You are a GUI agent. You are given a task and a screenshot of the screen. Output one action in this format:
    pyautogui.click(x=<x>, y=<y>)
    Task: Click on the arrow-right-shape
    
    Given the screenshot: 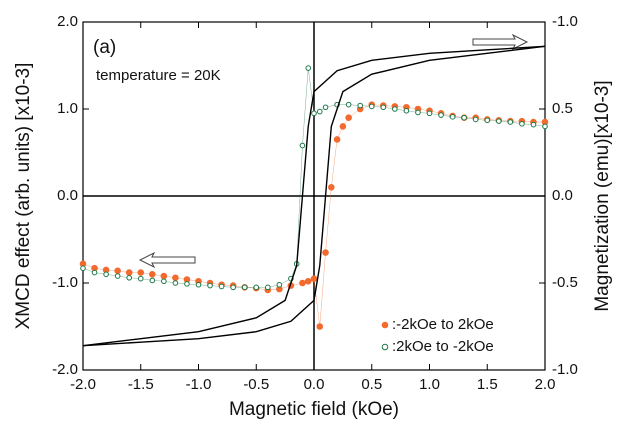 What is the action you would take?
    pyautogui.click(x=500, y=42)
    